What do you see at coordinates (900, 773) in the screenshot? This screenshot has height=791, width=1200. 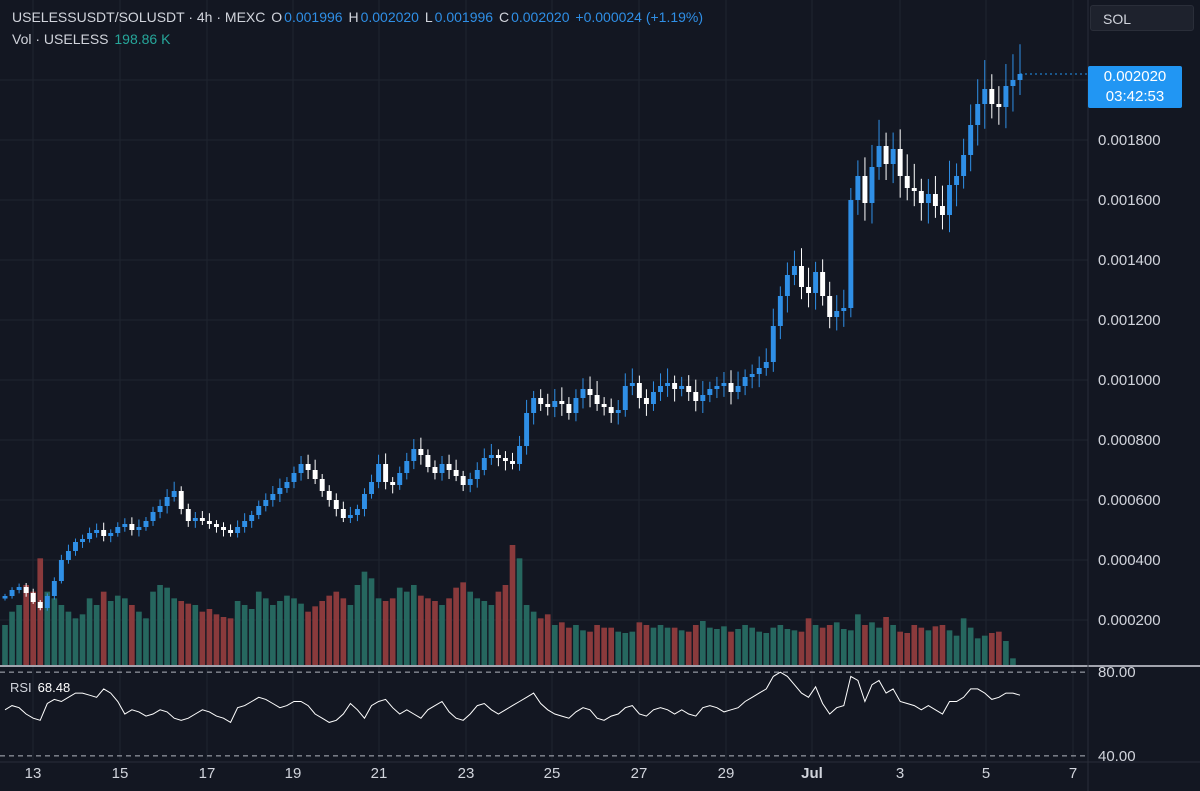 I see `x-tick-label: 3` at bounding box center [900, 773].